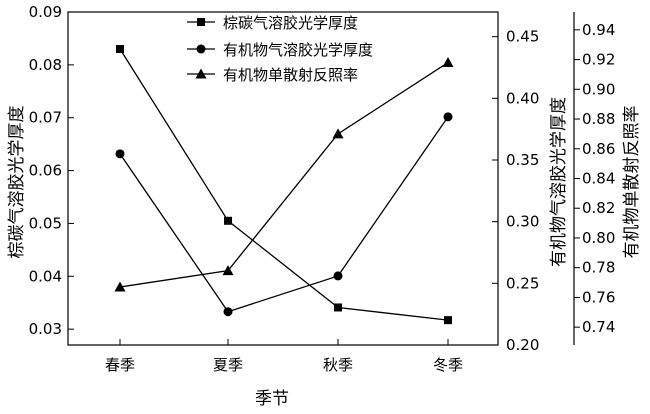  What do you see at coordinates (201, 49) in the screenshot?
I see `legend-marker-circle` at bounding box center [201, 49].